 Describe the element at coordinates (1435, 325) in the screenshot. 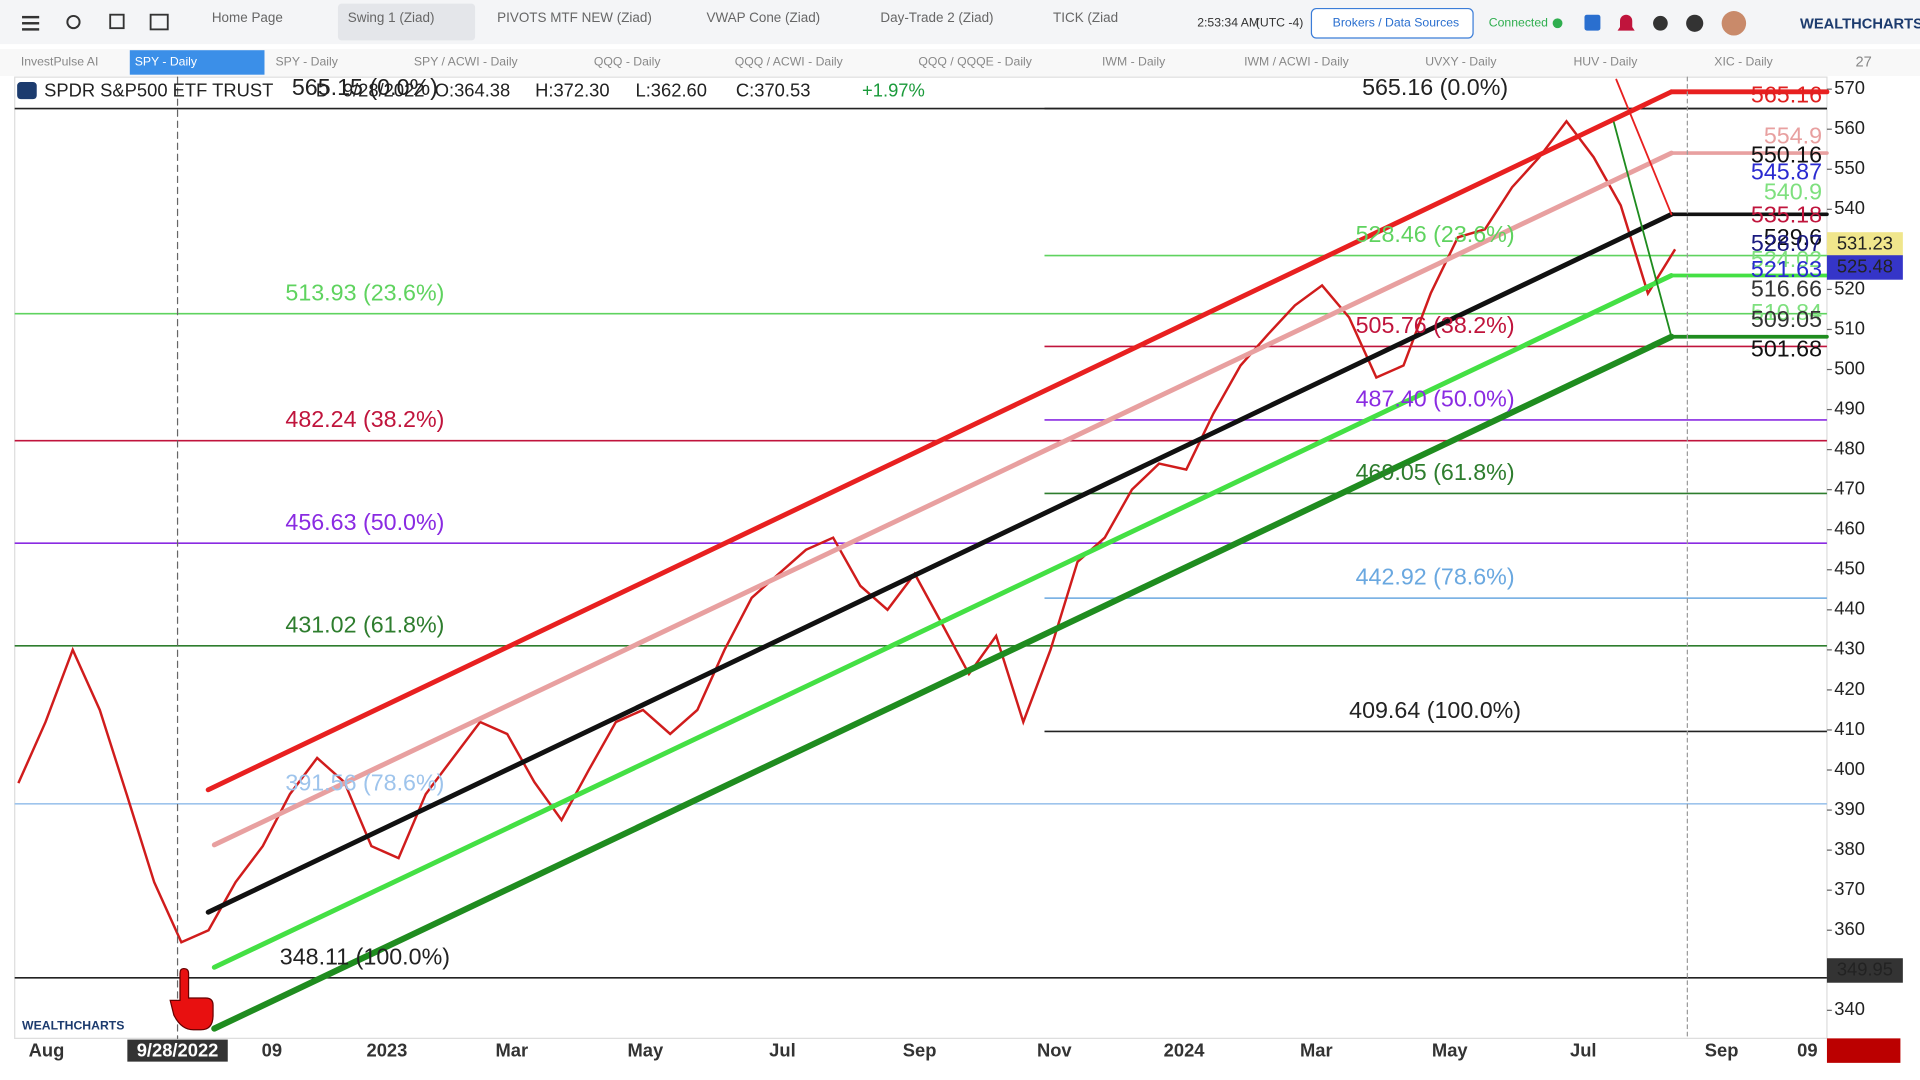

I see `fib-label: 505.76 (38.2%)` at that location.